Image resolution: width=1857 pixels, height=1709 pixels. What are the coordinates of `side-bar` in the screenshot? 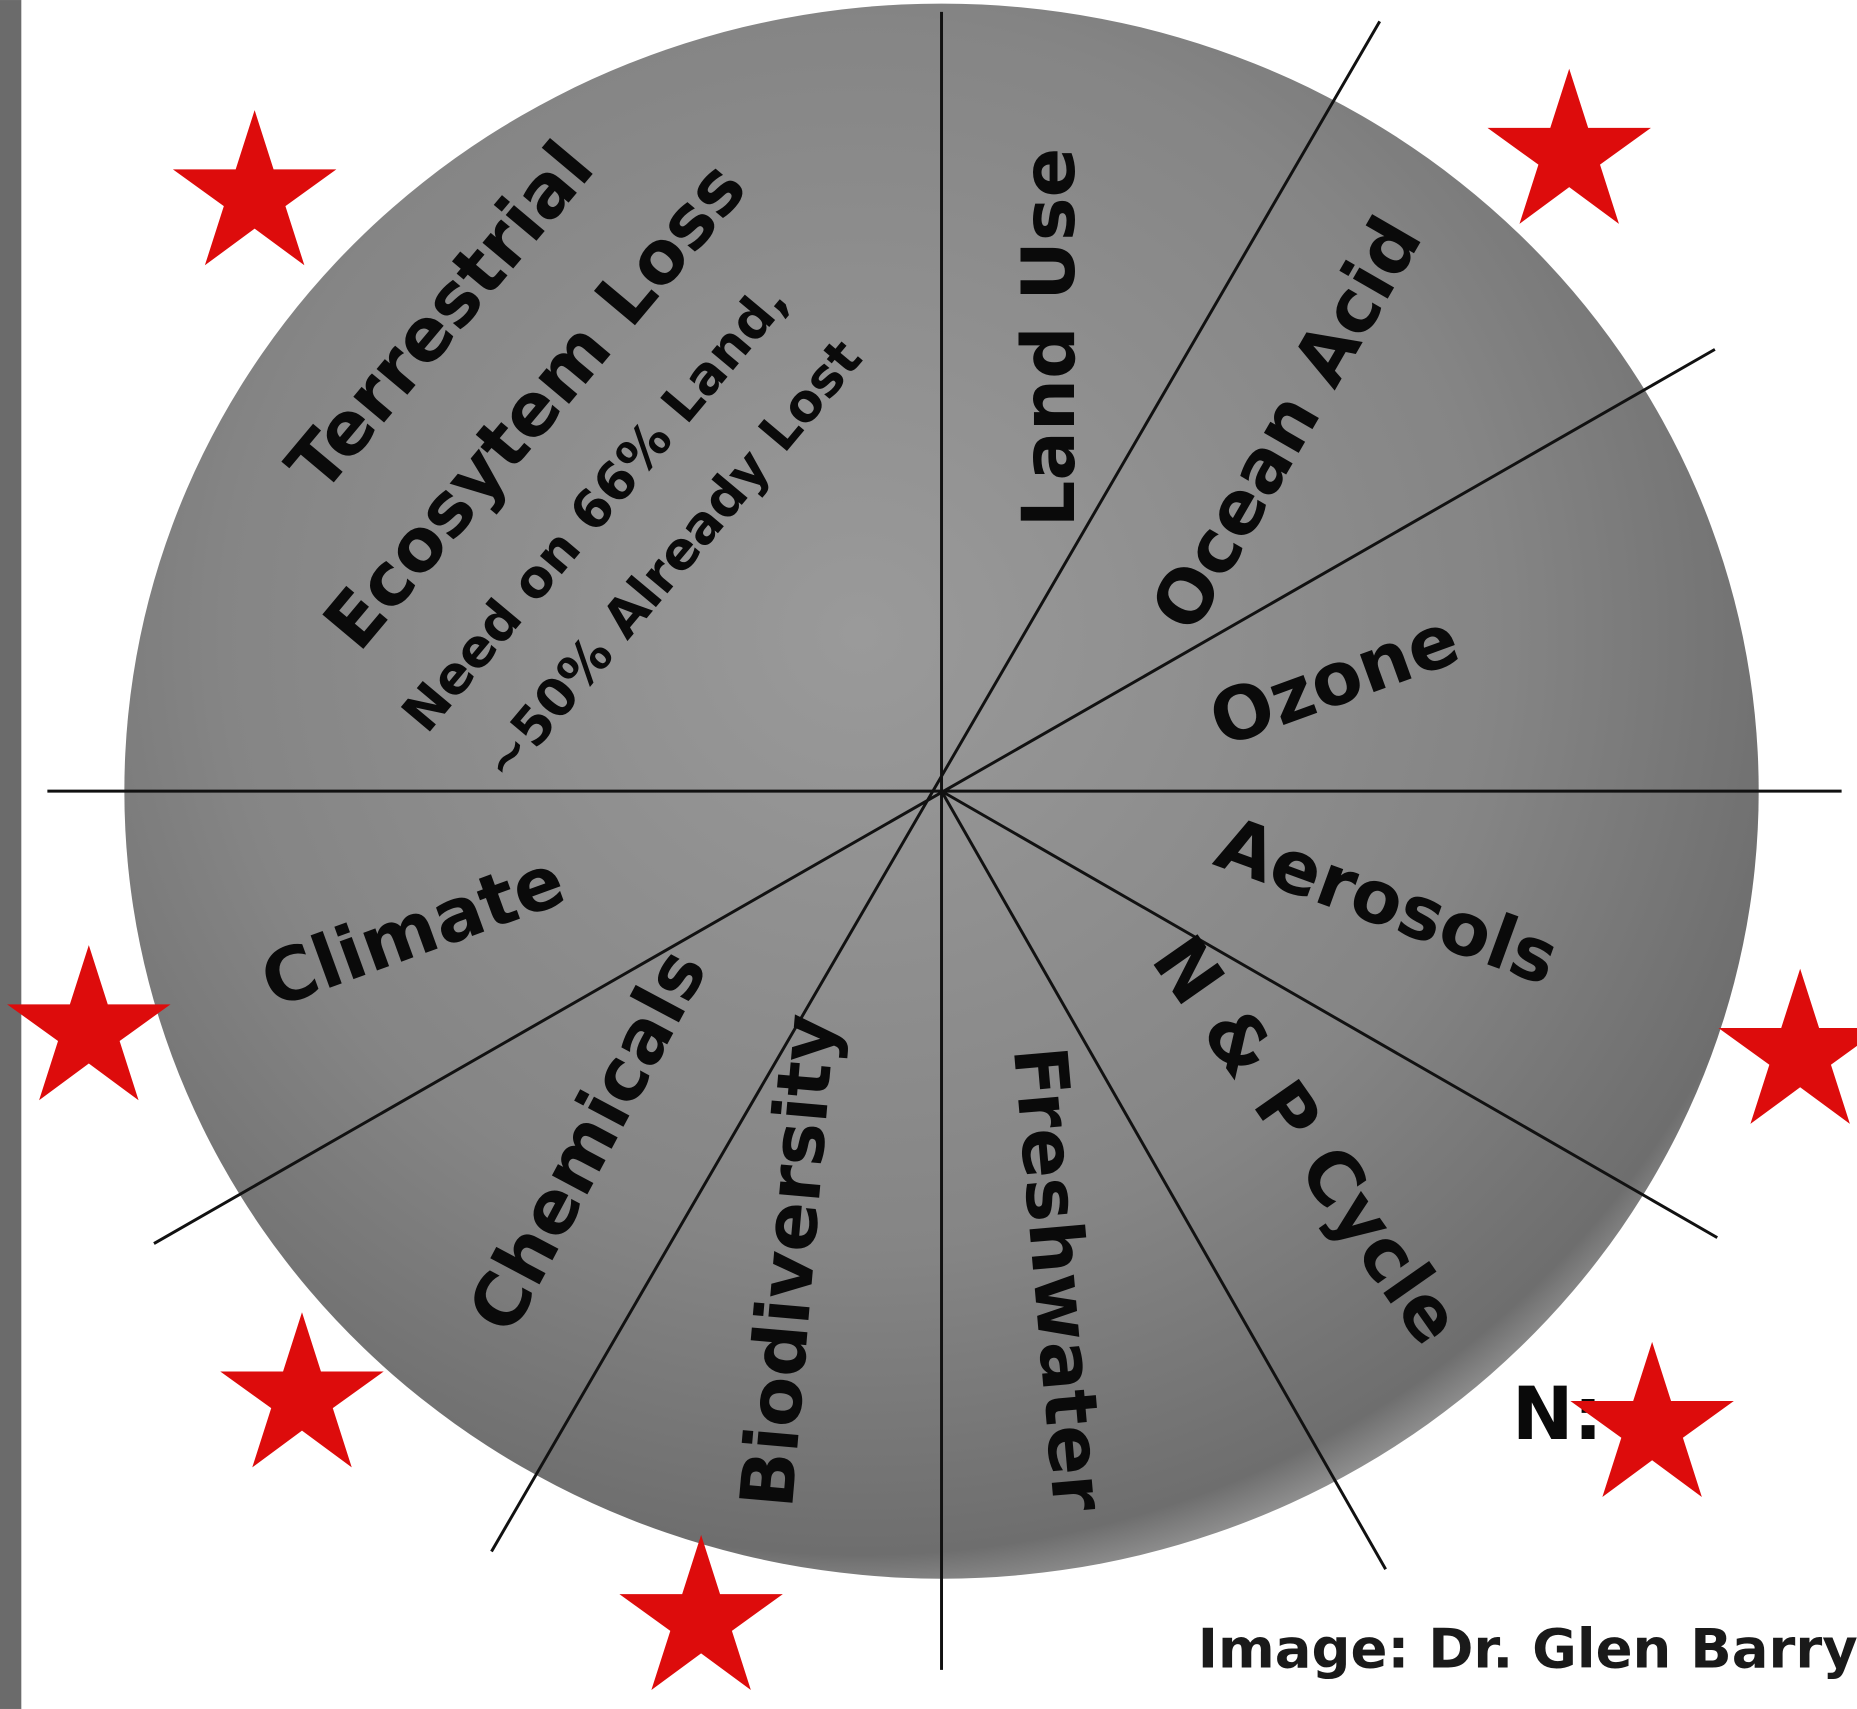 It's located at (11, 854).